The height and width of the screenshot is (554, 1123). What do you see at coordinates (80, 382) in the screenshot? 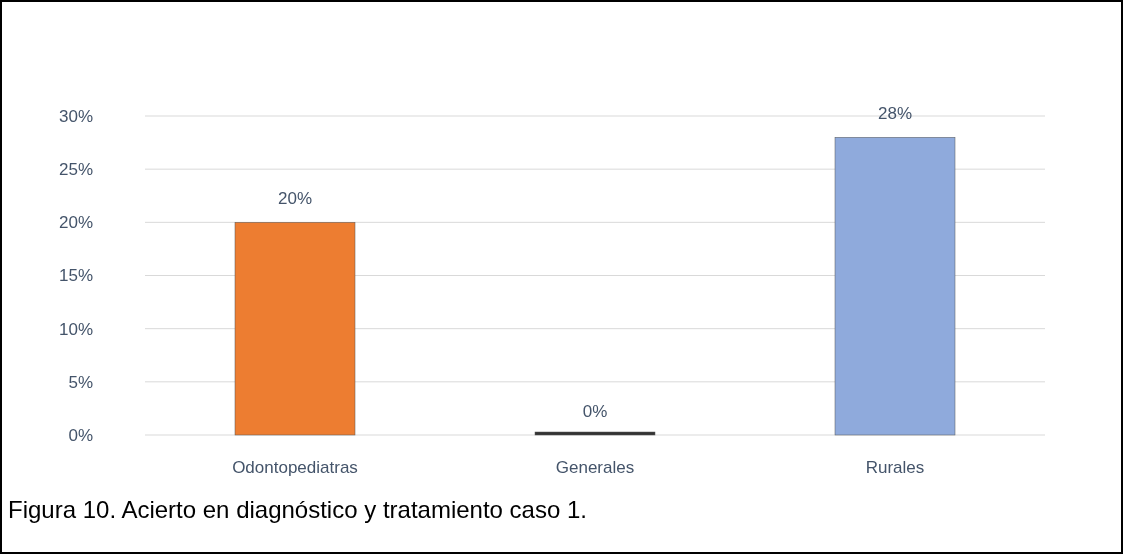
I see `y-tick-label: 5%` at bounding box center [80, 382].